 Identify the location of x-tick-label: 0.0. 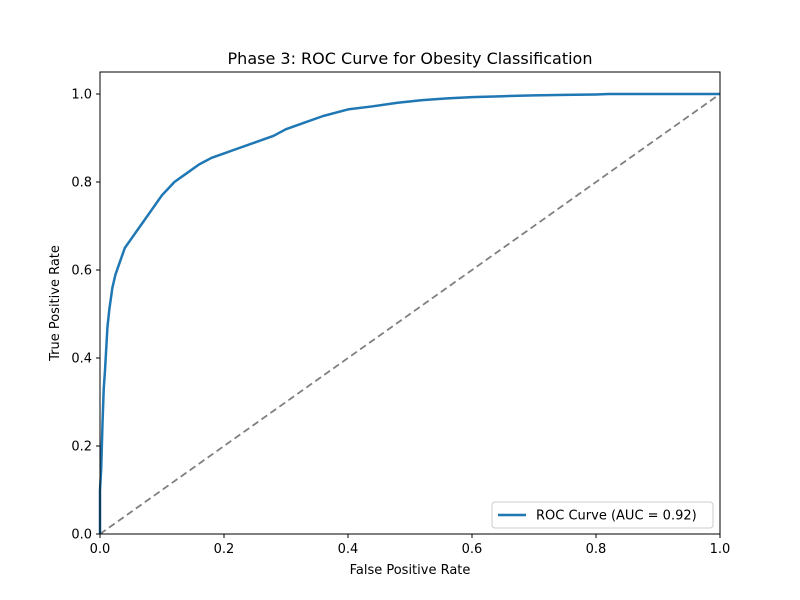
(100, 549).